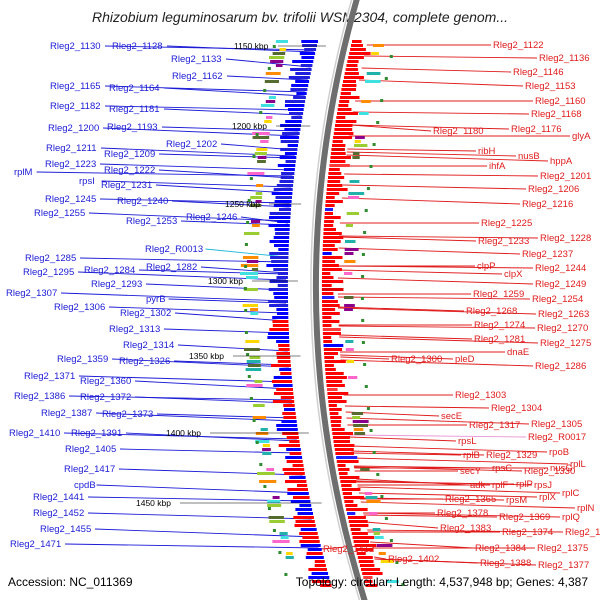 The image size is (600, 600). I want to click on gene-label-left: Rleg2_1359, so click(82, 359).